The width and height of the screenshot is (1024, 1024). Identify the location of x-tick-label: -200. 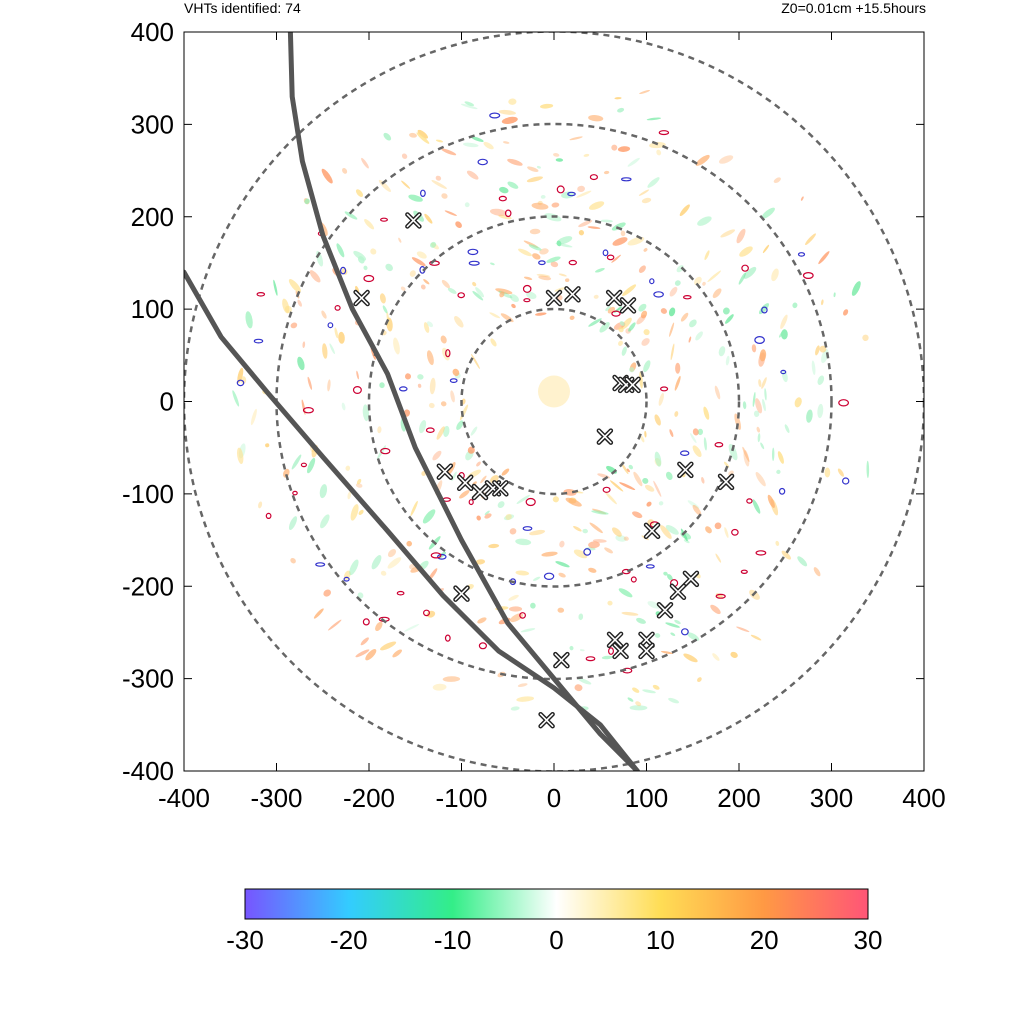
(369, 798).